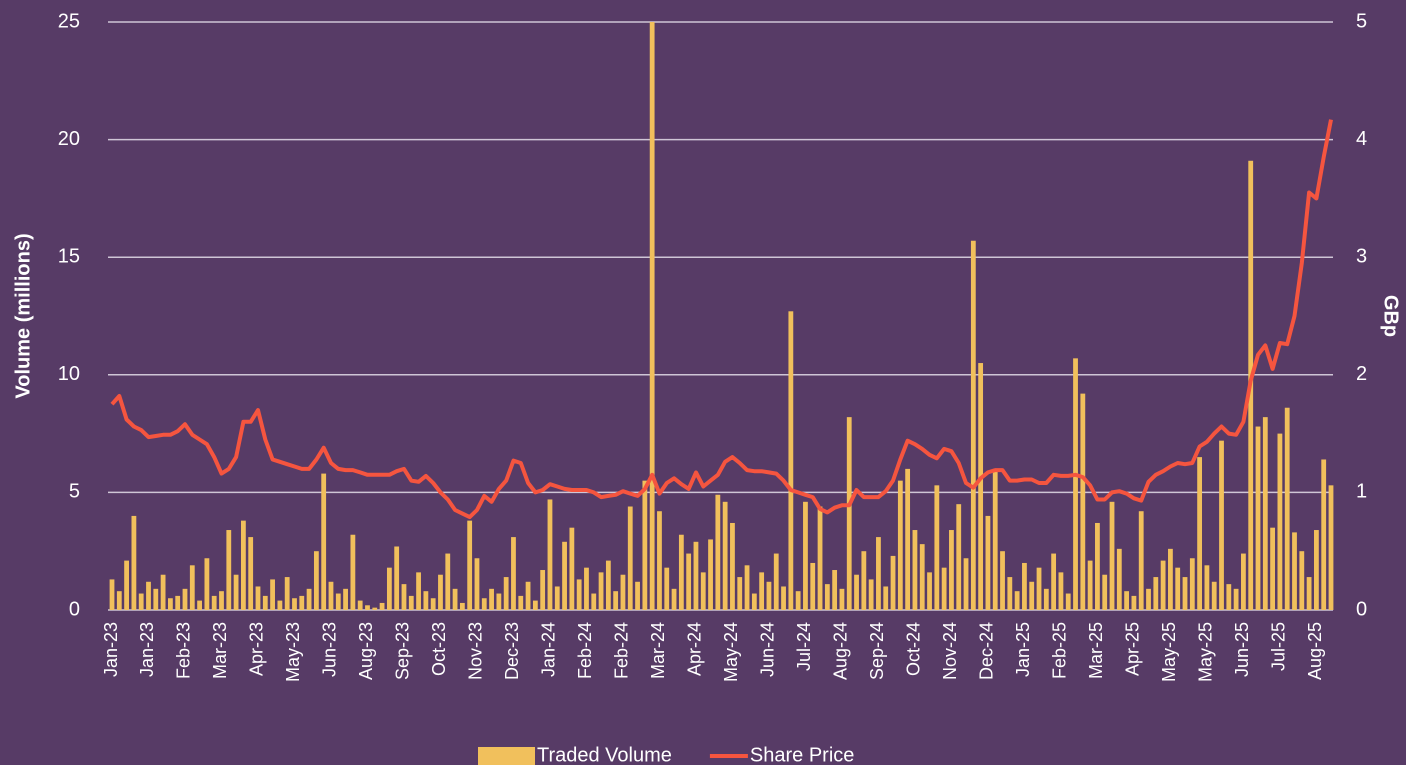 The width and height of the screenshot is (1406, 765). What do you see at coordinates (366, 651) in the screenshot?
I see `x-tick-label: Aug-23` at bounding box center [366, 651].